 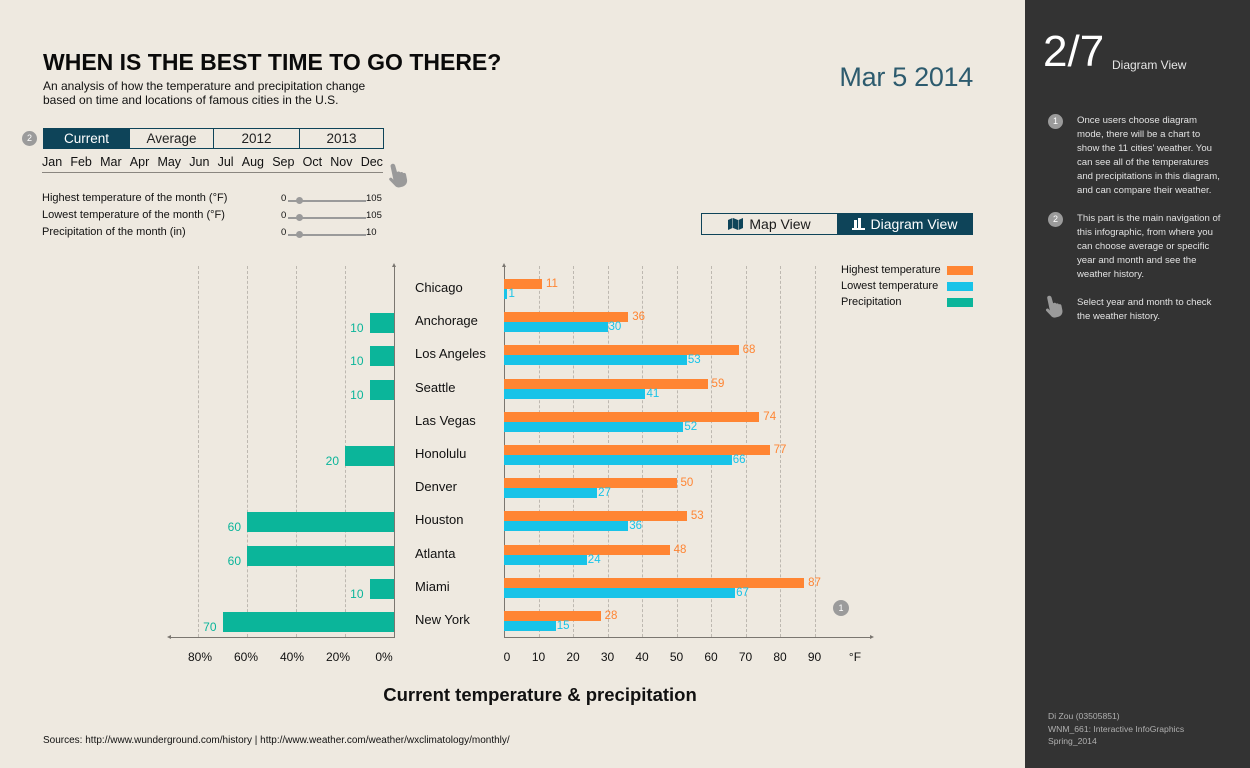 What do you see at coordinates (1137, 260) in the screenshot?
I see `note-line: year and month and see the` at bounding box center [1137, 260].